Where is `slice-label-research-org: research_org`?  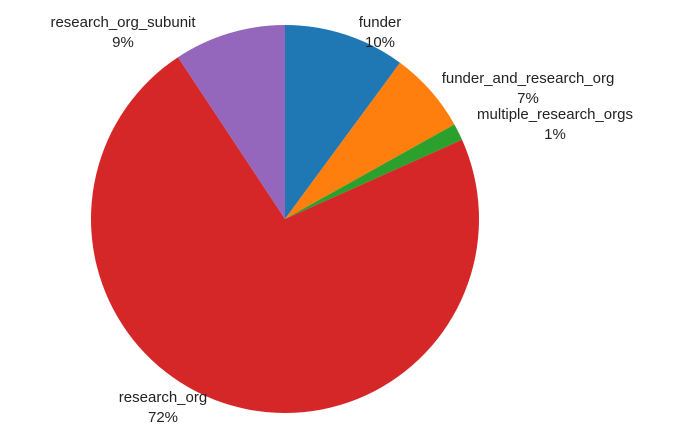
slice-label-research-org: research_org is located at coordinates (163, 397).